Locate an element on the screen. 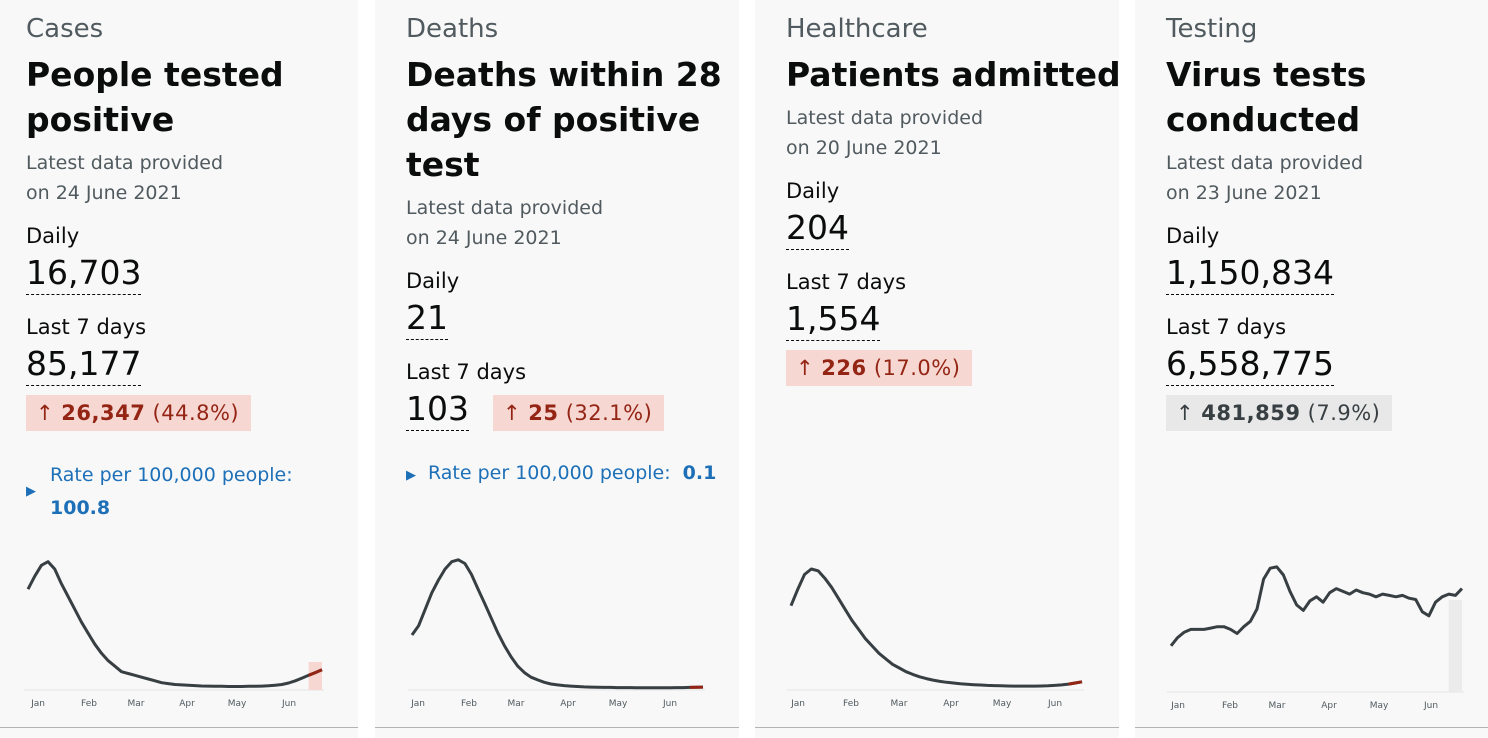 The width and height of the screenshot is (1488, 738). rate-toggle: ▶ Rate per 100,000 people: 0.1 is located at coordinates (561, 474).